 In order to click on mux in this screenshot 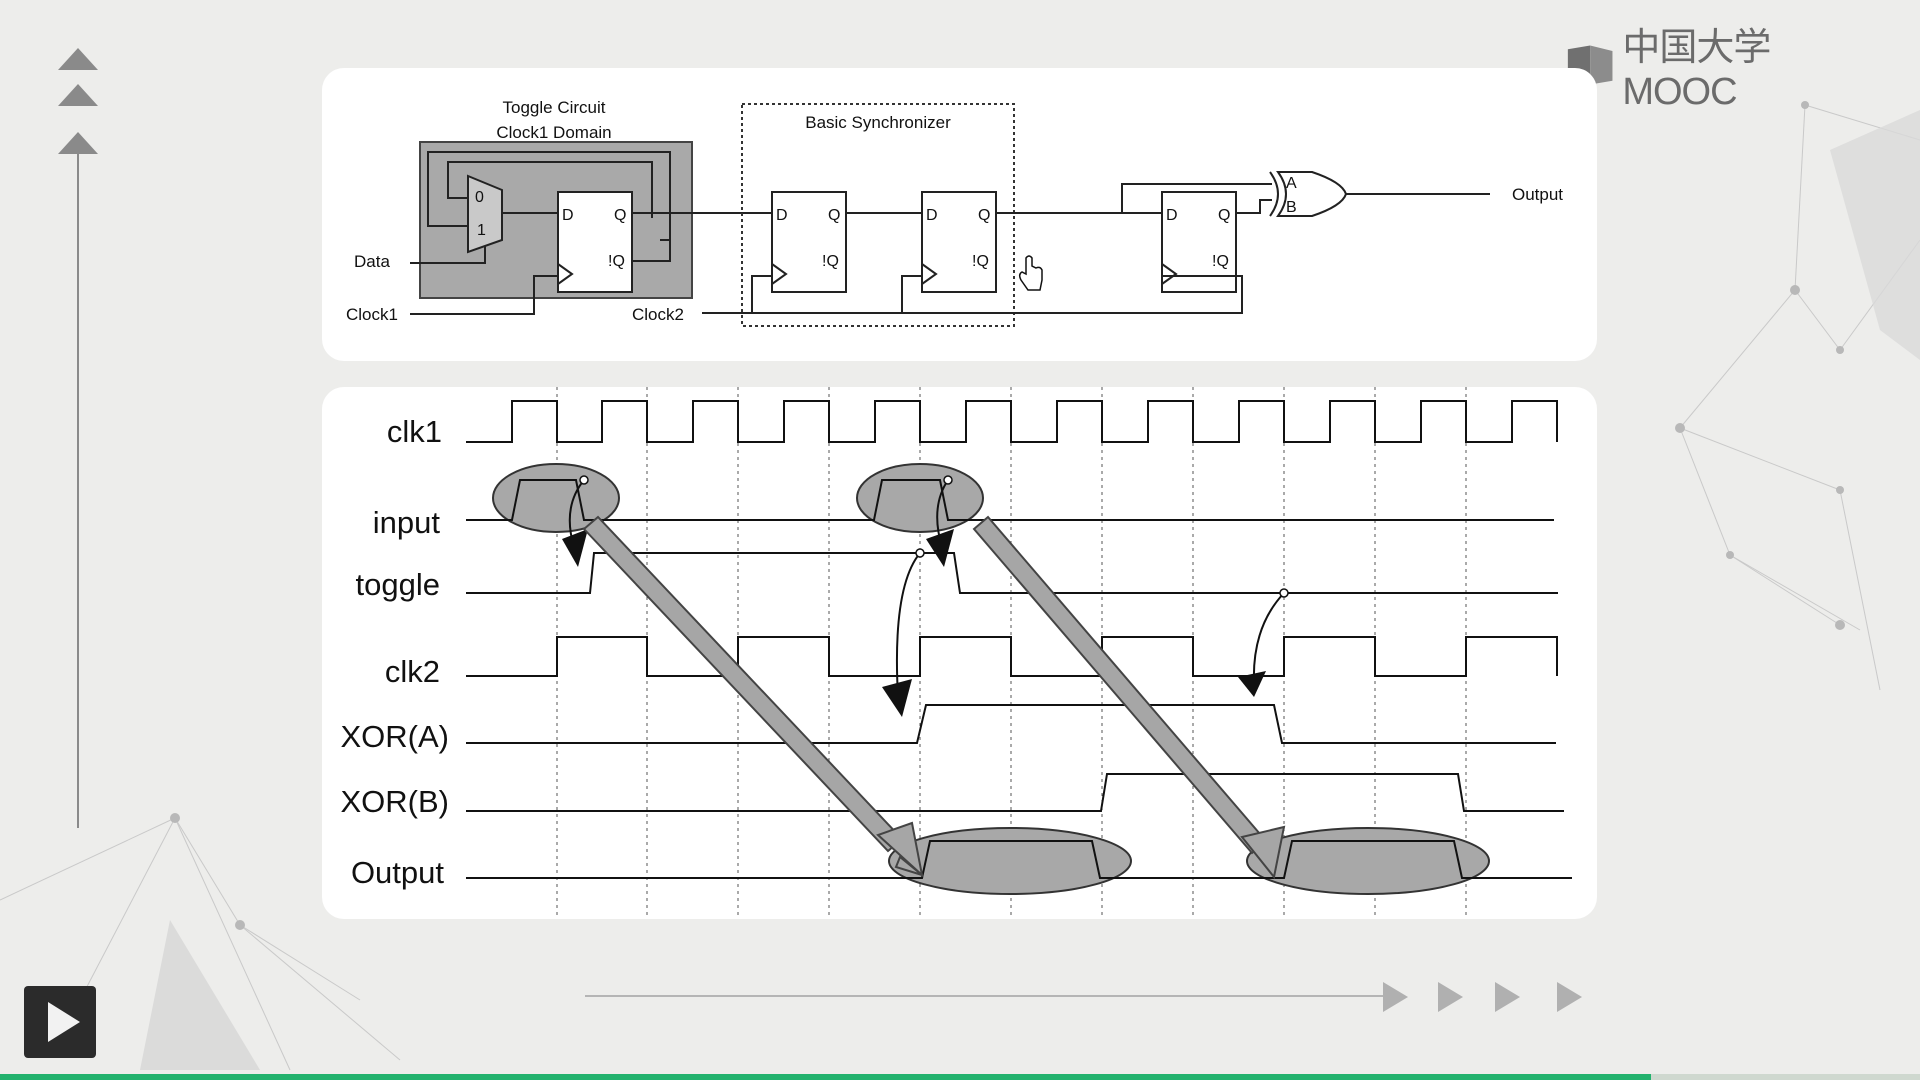, I will do `click(485, 214)`.